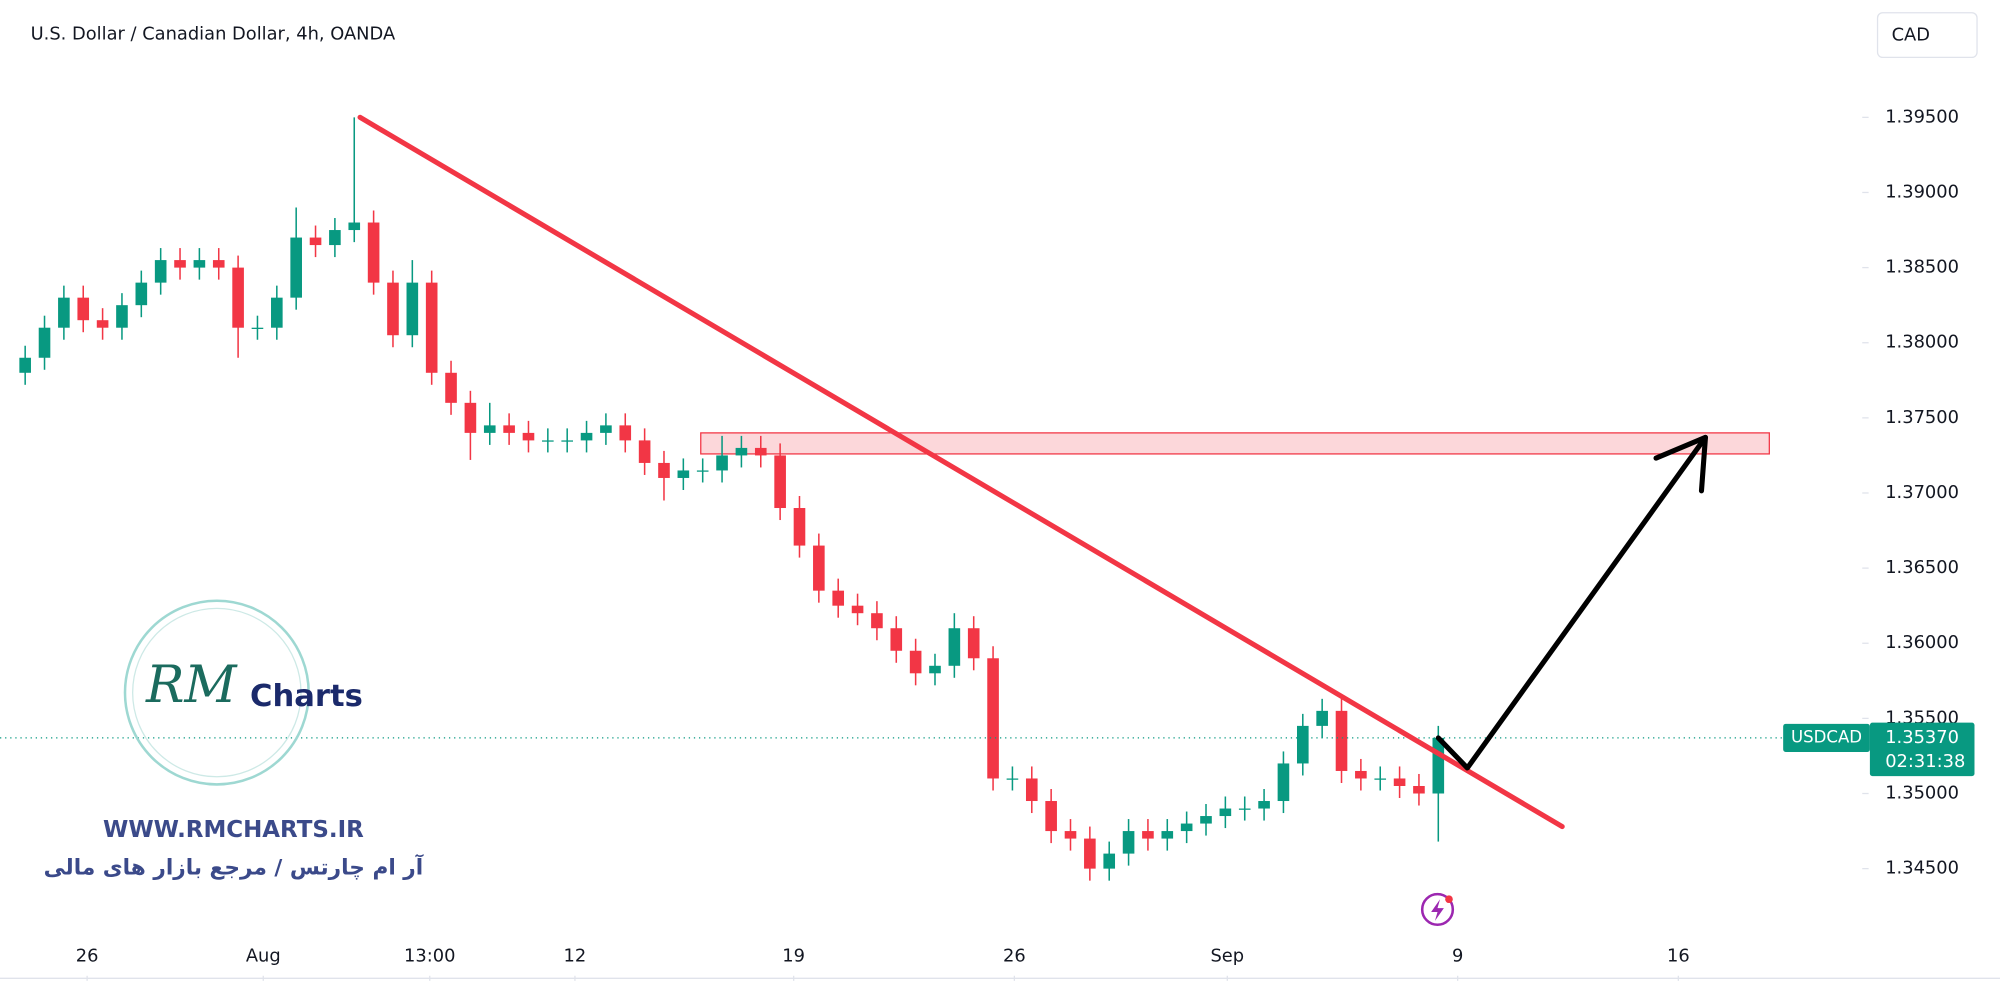 The height and width of the screenshot is (1004, 2000). What do you see at coordinates (1922, 868) in the screenshot?
I see `y-tick-label: 1.34500` at bounding box center [1922, 868].